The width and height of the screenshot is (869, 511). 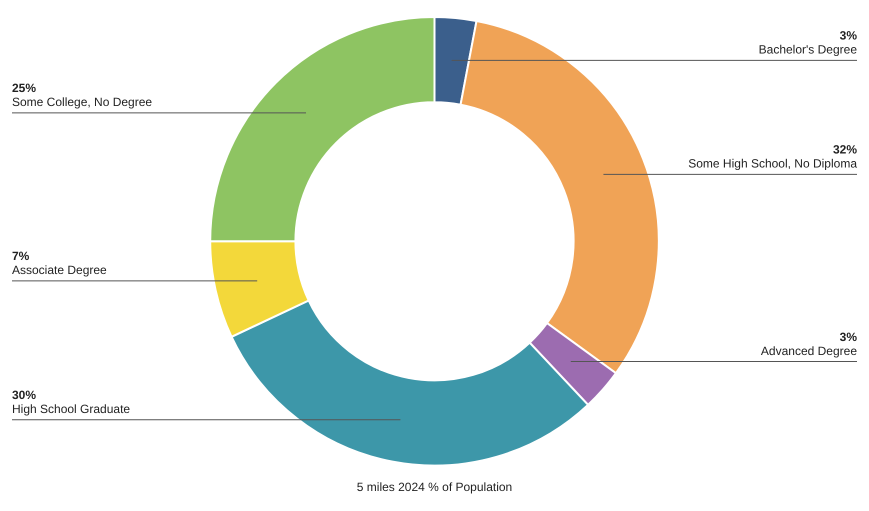 I want to click on slice-label: Associate Degree, so click(x=60, y=270).